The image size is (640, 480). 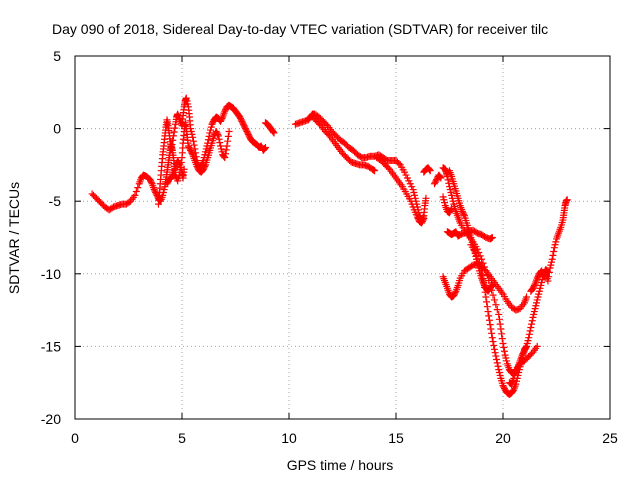 I want to click on y-tick-label: 5, so click(x=57, y=56).